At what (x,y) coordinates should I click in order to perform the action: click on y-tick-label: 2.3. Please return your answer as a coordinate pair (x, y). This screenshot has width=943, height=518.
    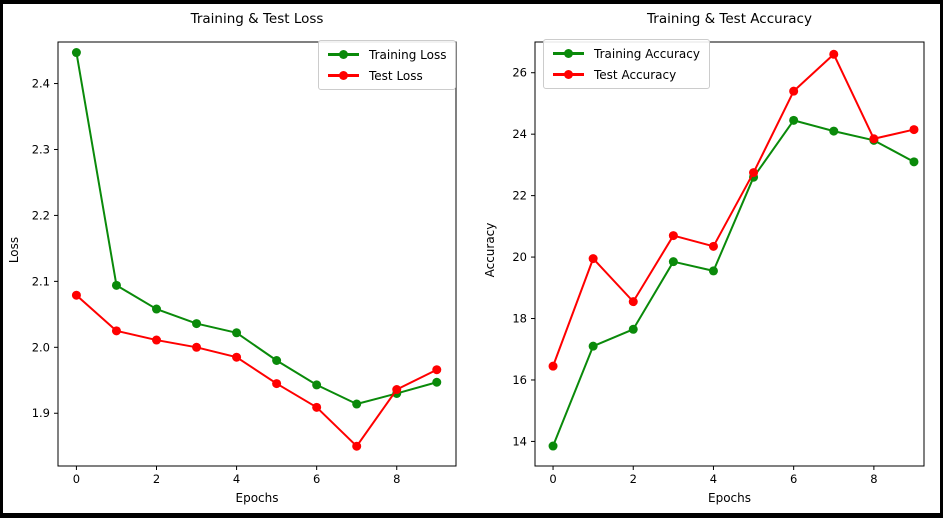
    Looking at the image, I should click on (41, 149).